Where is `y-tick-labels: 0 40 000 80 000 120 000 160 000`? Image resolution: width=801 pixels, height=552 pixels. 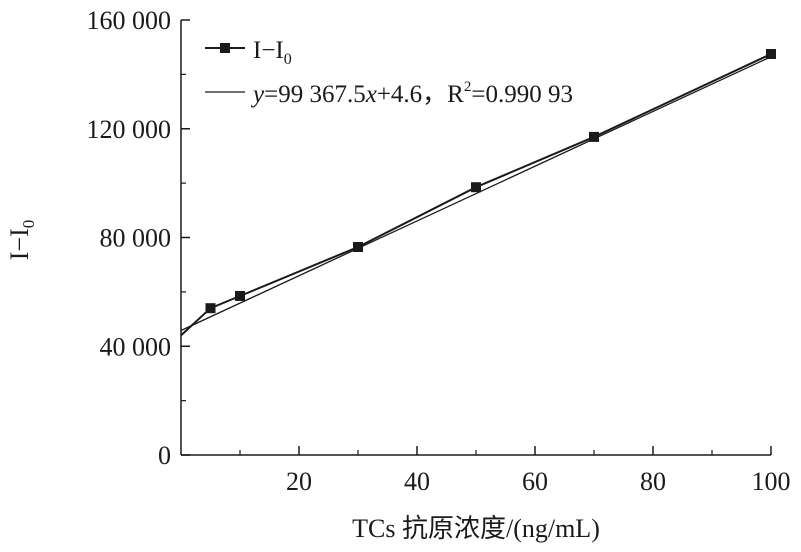
y-tick-labels: 0 40 000 80 000 120 000 160 000 is located at coordinates (129, 238).